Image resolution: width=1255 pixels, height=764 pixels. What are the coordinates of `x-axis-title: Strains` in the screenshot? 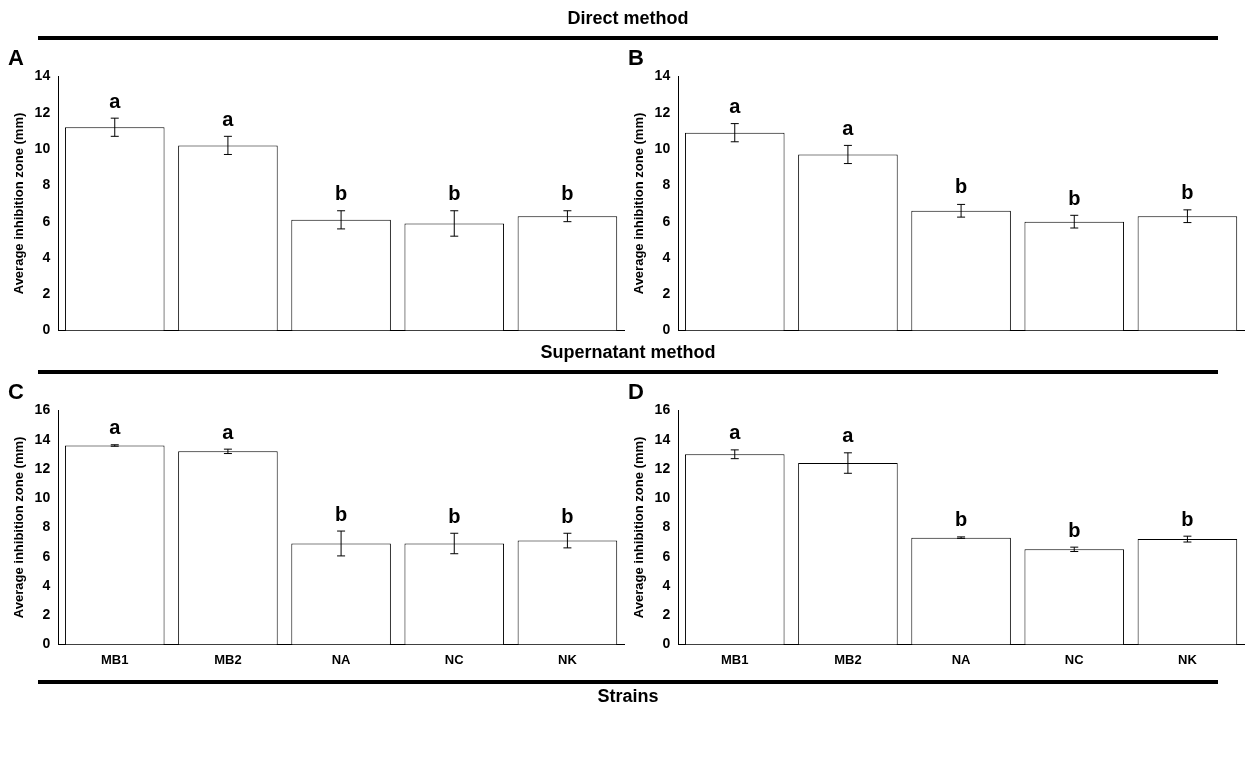 It's located at (628, 697).